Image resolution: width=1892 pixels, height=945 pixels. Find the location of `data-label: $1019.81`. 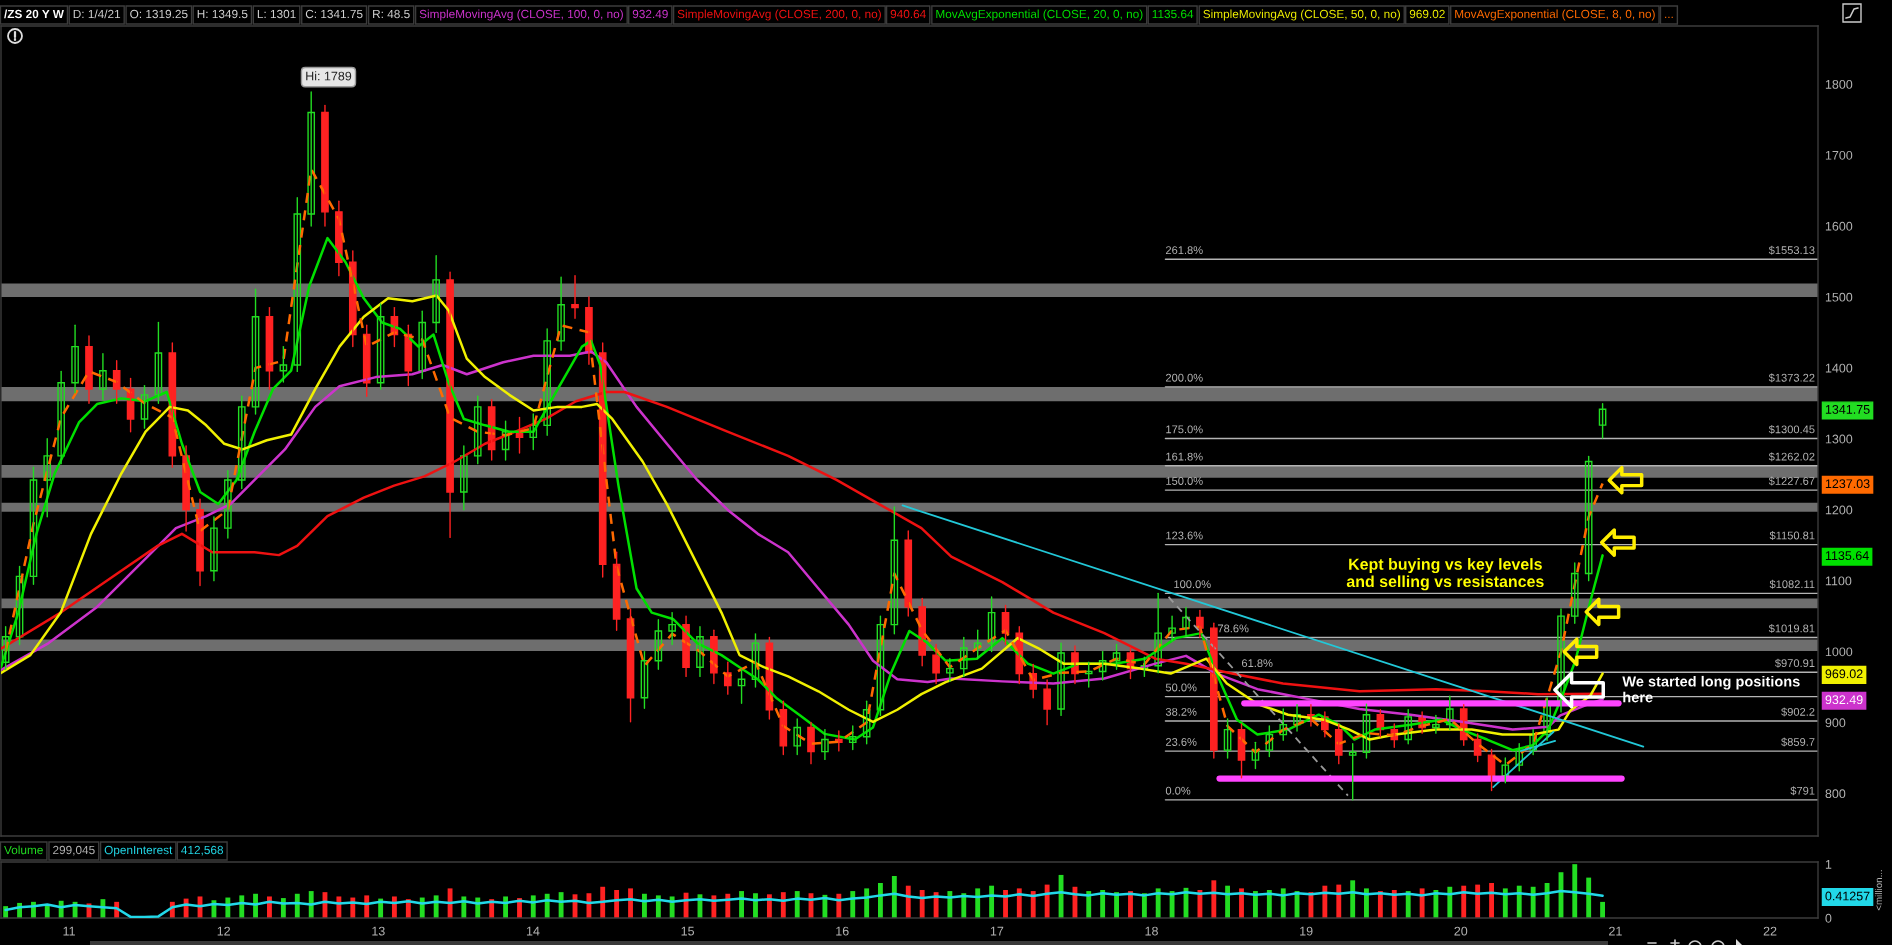

data-label: $1019.81 is located at coordinates (1791, 628).